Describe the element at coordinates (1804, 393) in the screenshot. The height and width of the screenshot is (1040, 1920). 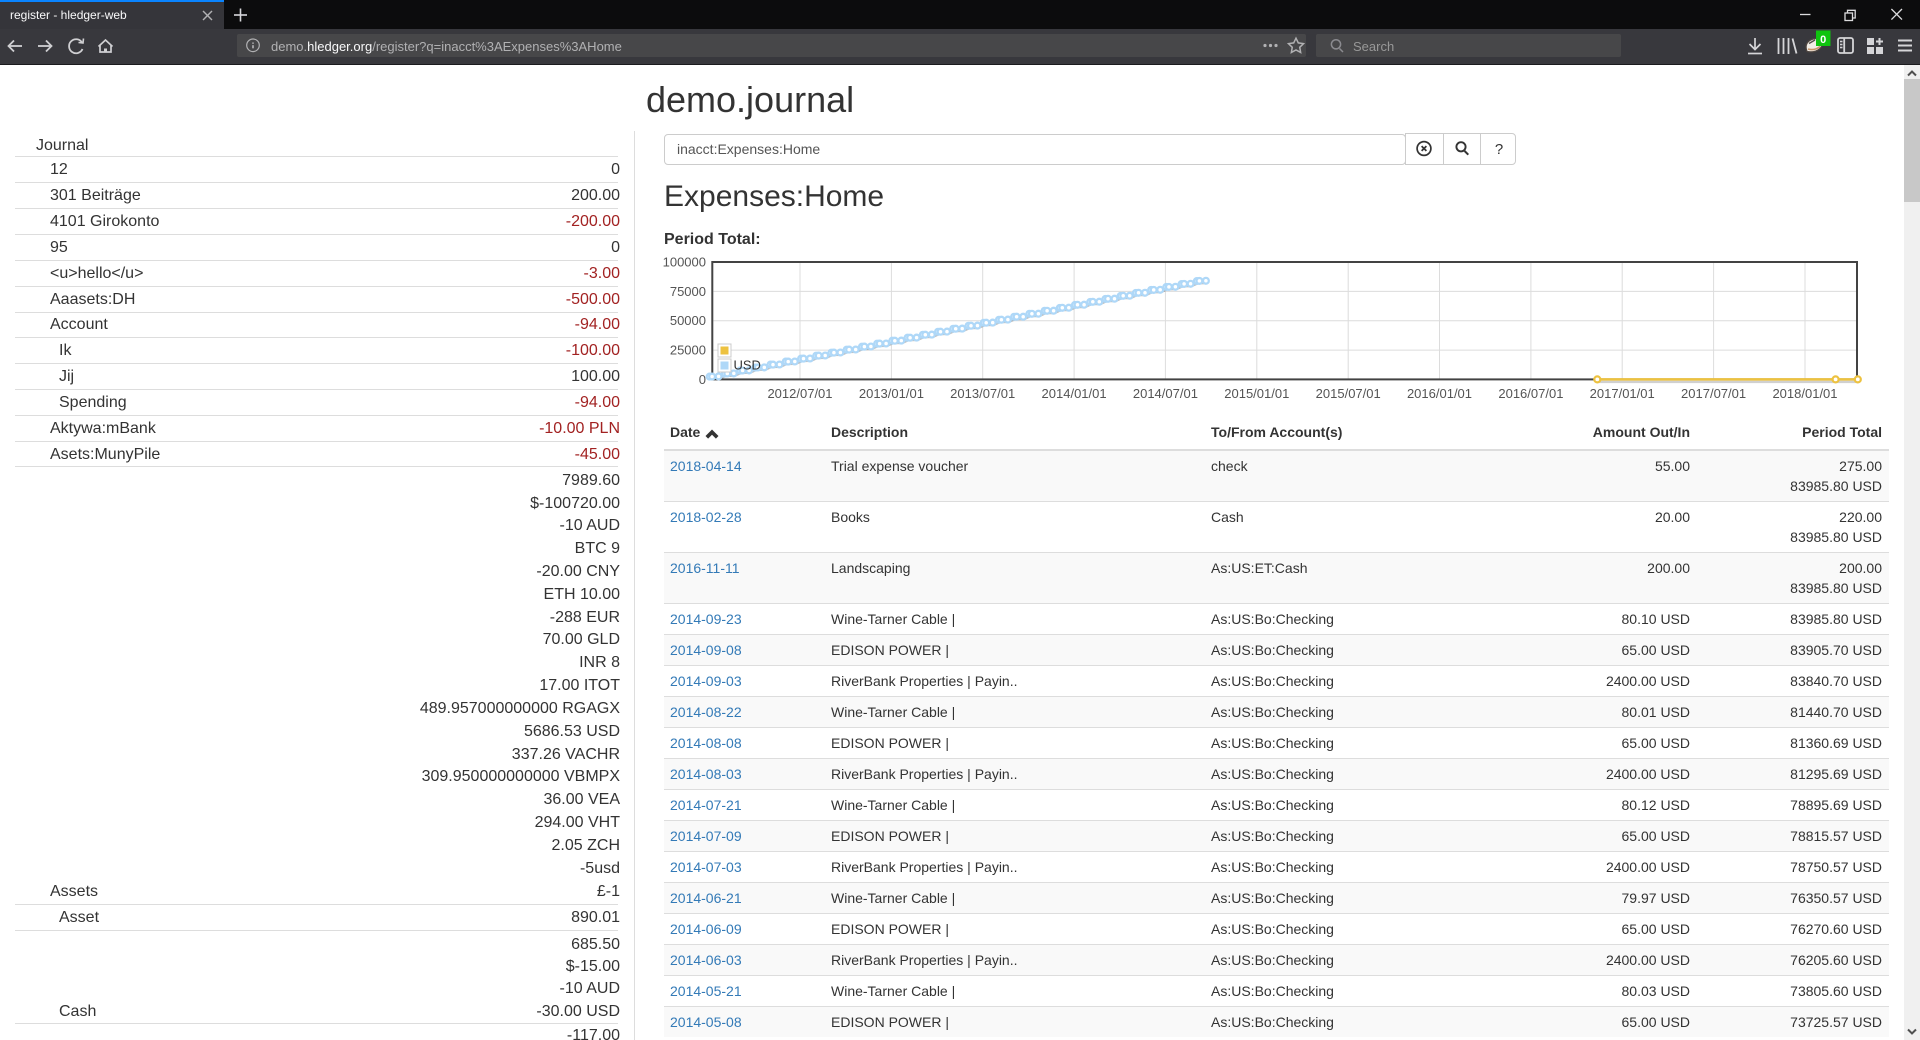
I see `svg-text: 2018/01/01` at that location.